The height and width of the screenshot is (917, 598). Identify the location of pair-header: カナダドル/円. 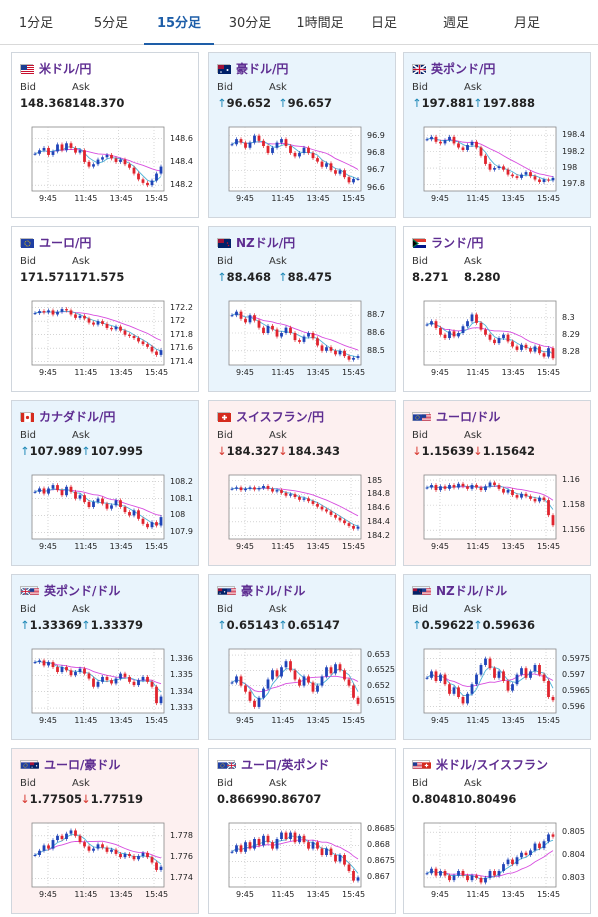
(67, 416).